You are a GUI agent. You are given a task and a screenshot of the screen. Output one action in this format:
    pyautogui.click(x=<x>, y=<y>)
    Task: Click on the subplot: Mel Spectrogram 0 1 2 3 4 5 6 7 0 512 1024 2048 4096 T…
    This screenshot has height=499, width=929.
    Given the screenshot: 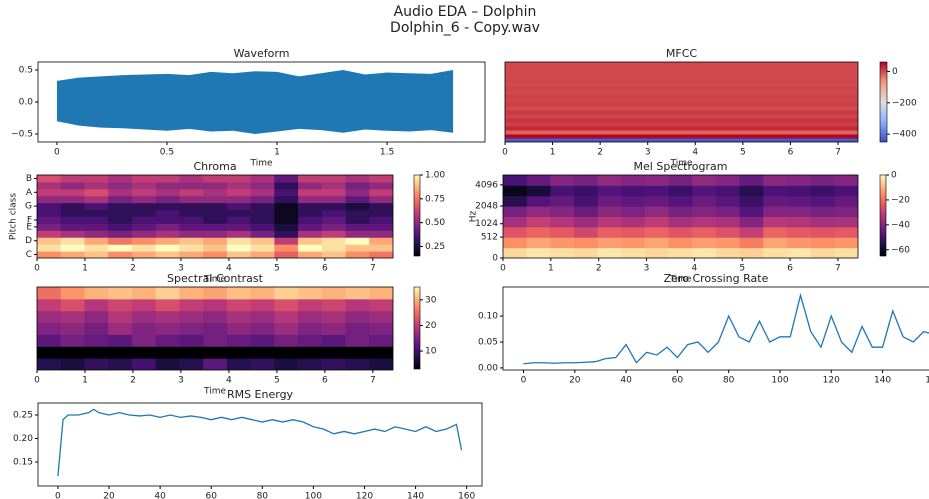 What is the action you would take?
    pyautogui.click(x=690, y=222)
    